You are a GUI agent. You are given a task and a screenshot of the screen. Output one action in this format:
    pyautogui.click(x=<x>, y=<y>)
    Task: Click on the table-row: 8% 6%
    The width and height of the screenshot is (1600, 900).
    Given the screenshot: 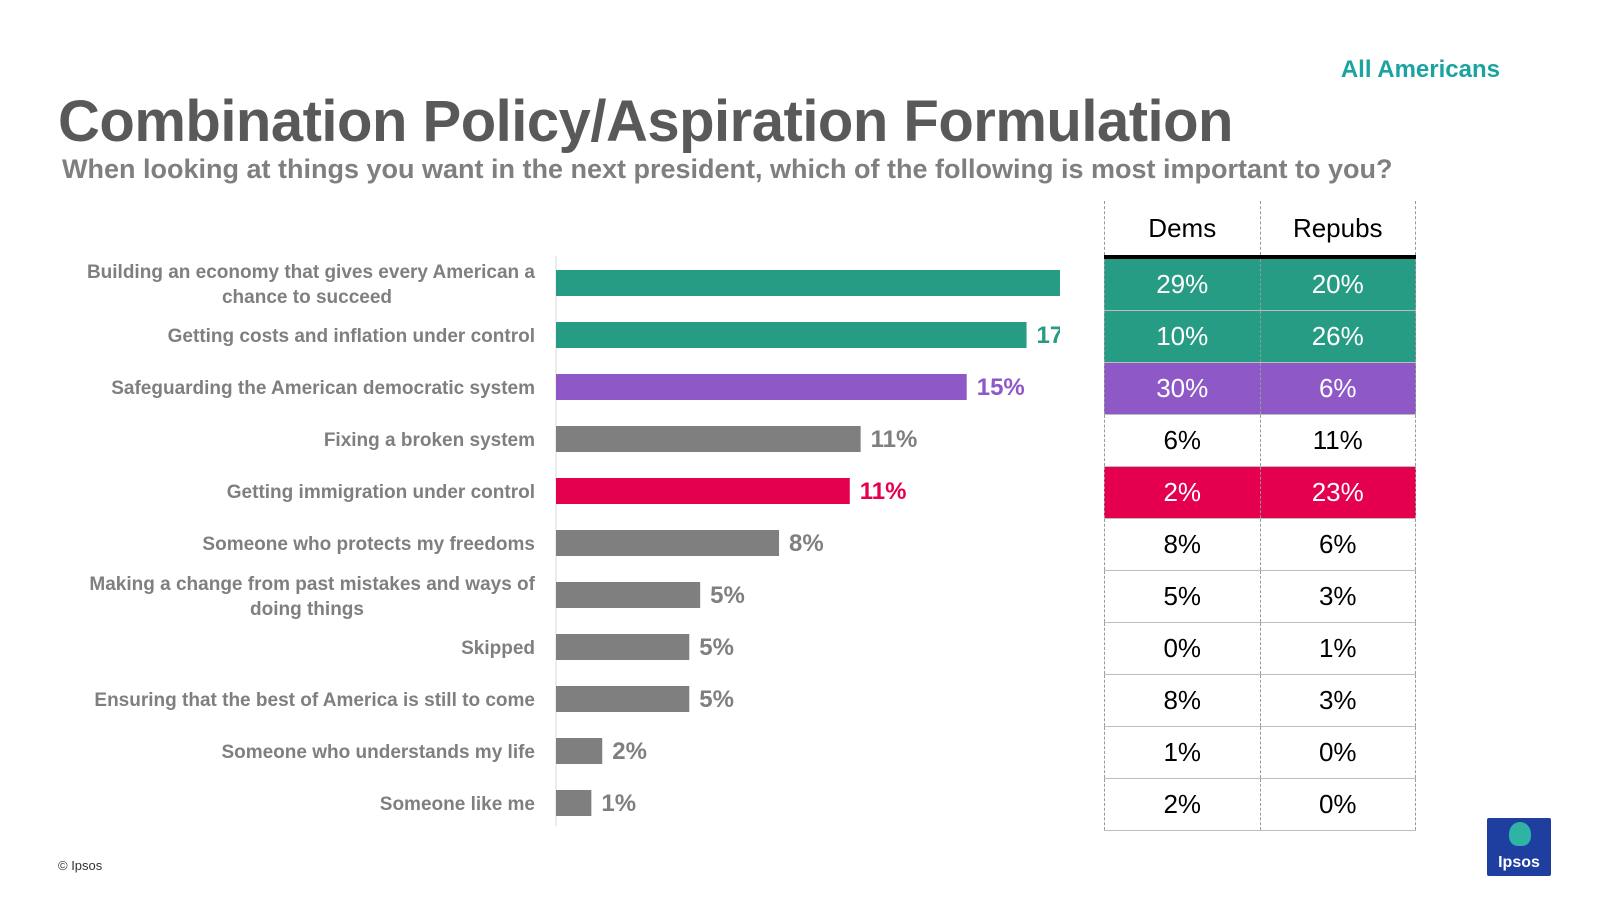 What is the action you would take?
    pyautogui.click(x=1260, y=545)
    